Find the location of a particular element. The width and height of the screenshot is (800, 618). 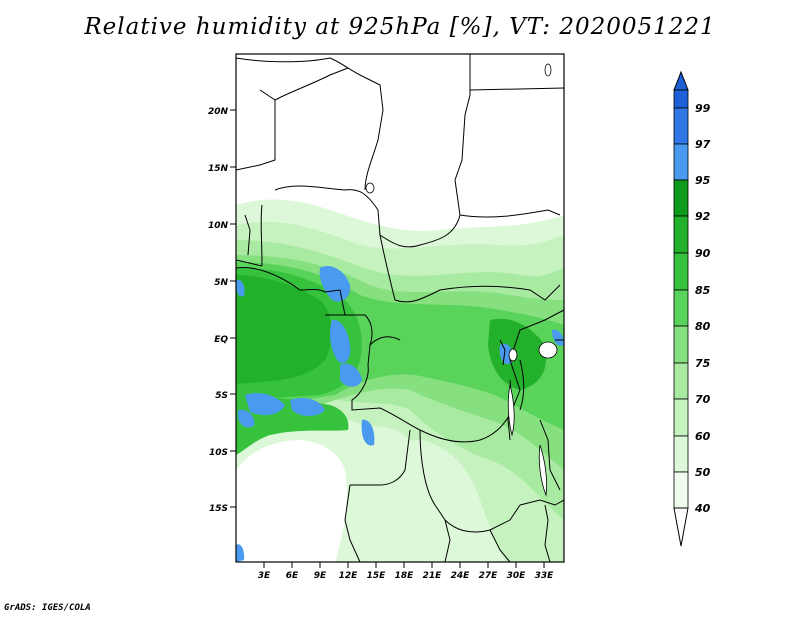

lon-tick-27e: 27E is located at coordinates (489, 571).